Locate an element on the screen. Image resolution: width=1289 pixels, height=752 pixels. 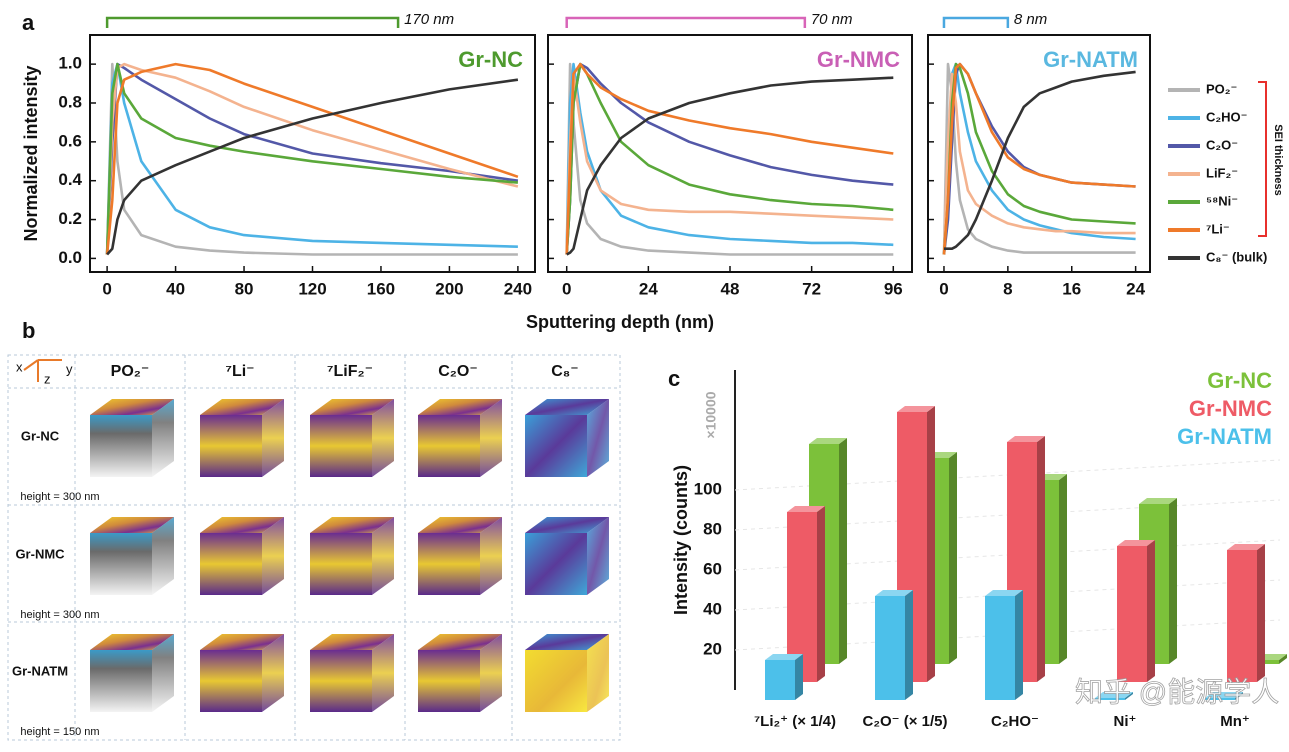
x-tick-label: 80 is located at coordinates (244, 288).